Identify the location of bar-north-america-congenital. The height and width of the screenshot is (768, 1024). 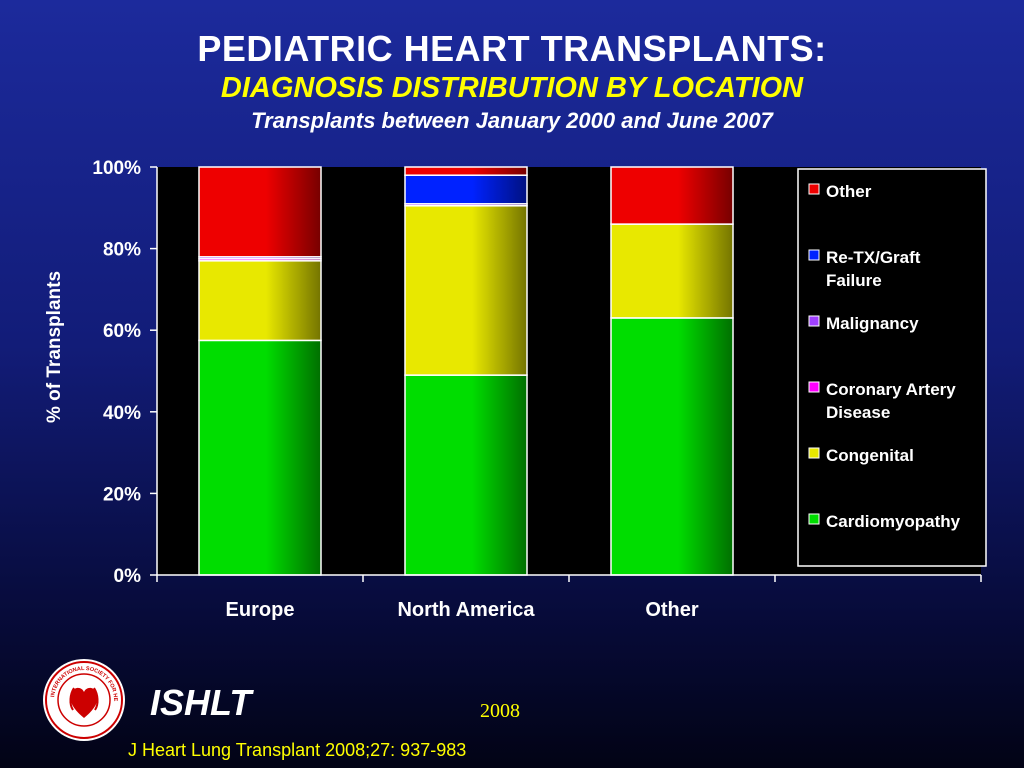
(466, 290).